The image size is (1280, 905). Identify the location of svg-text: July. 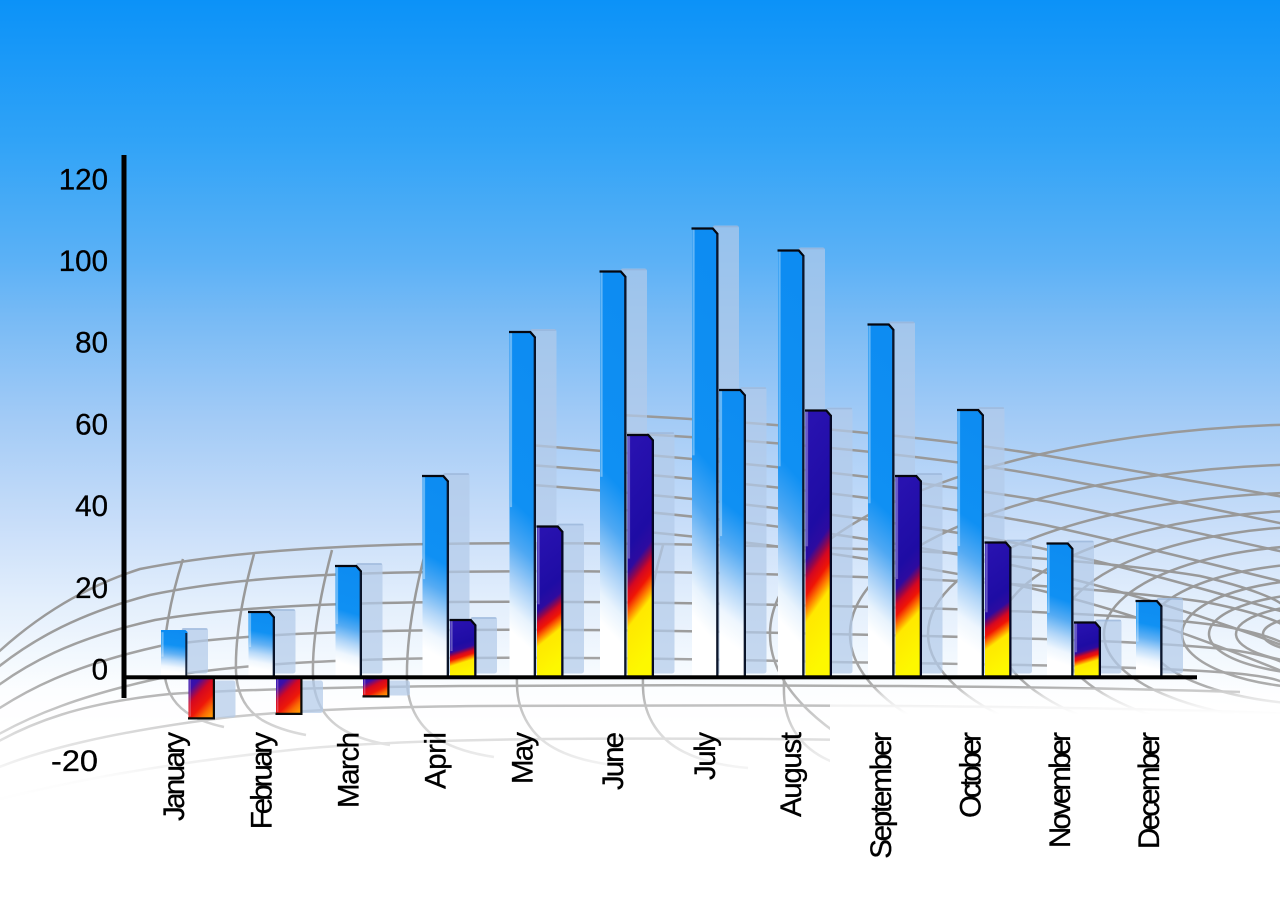
(705, 756).